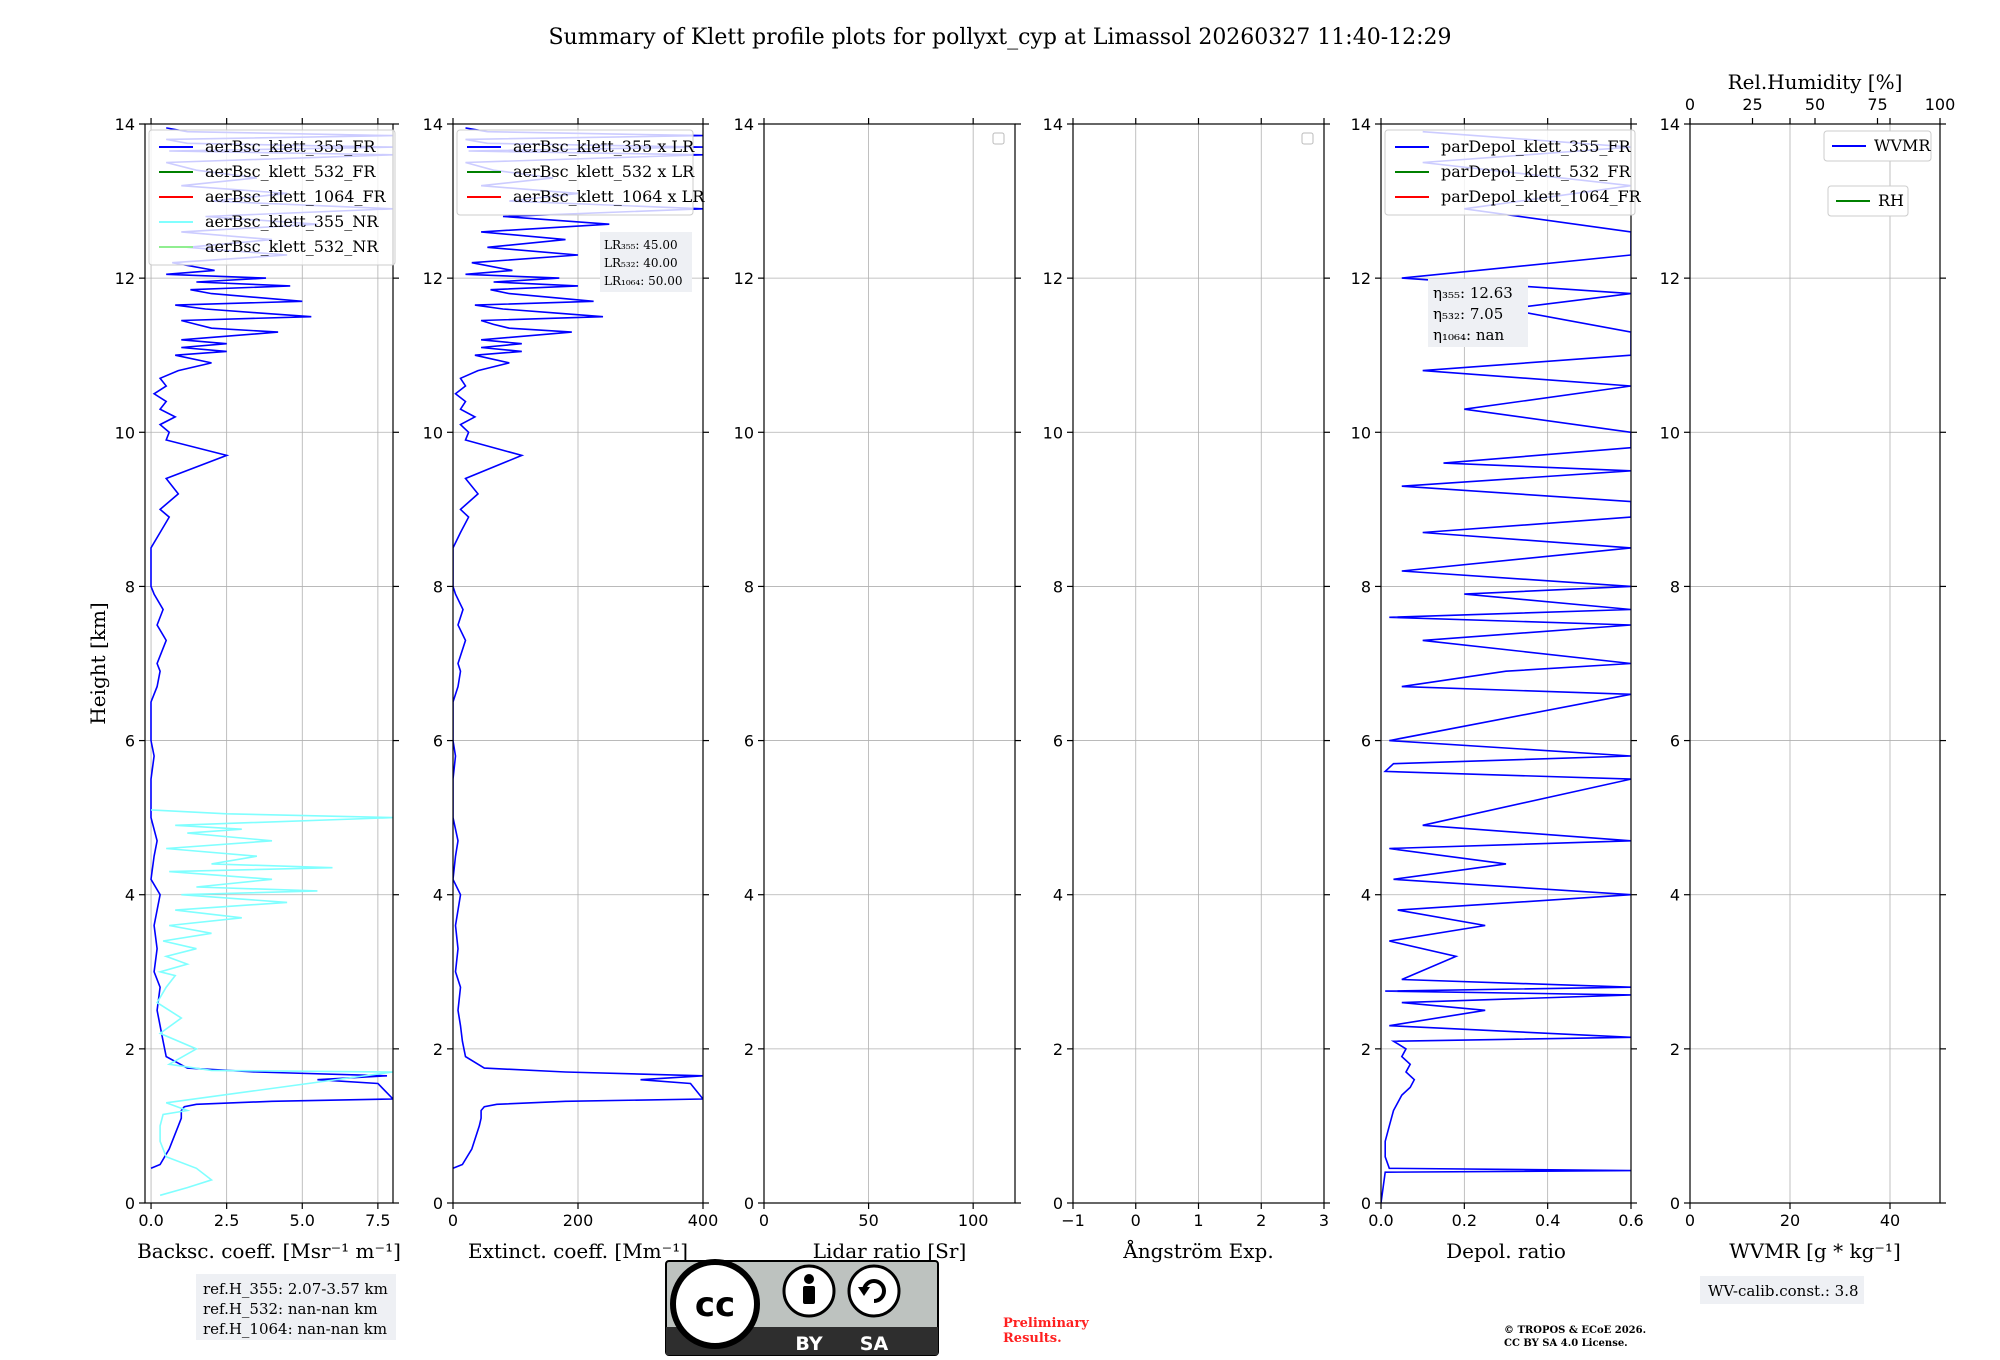  Describe the element at coordinates (868, 1220) in the screenshot. I see `x-tick-label: 50` at that location.